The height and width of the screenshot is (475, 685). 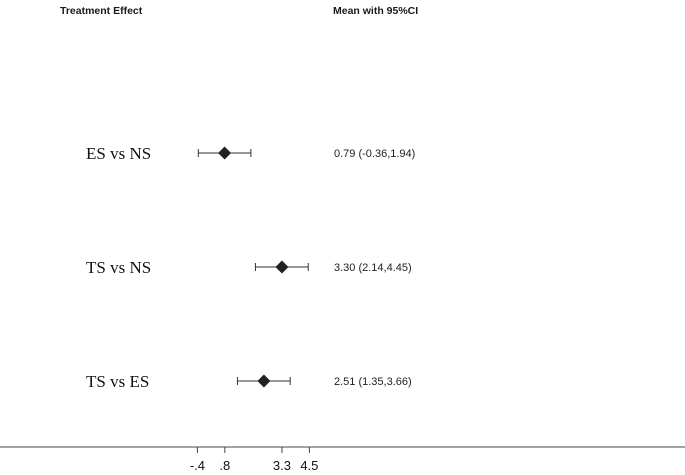 I want to click on x-tick-label: 4.5, so click(x=309, y=465).